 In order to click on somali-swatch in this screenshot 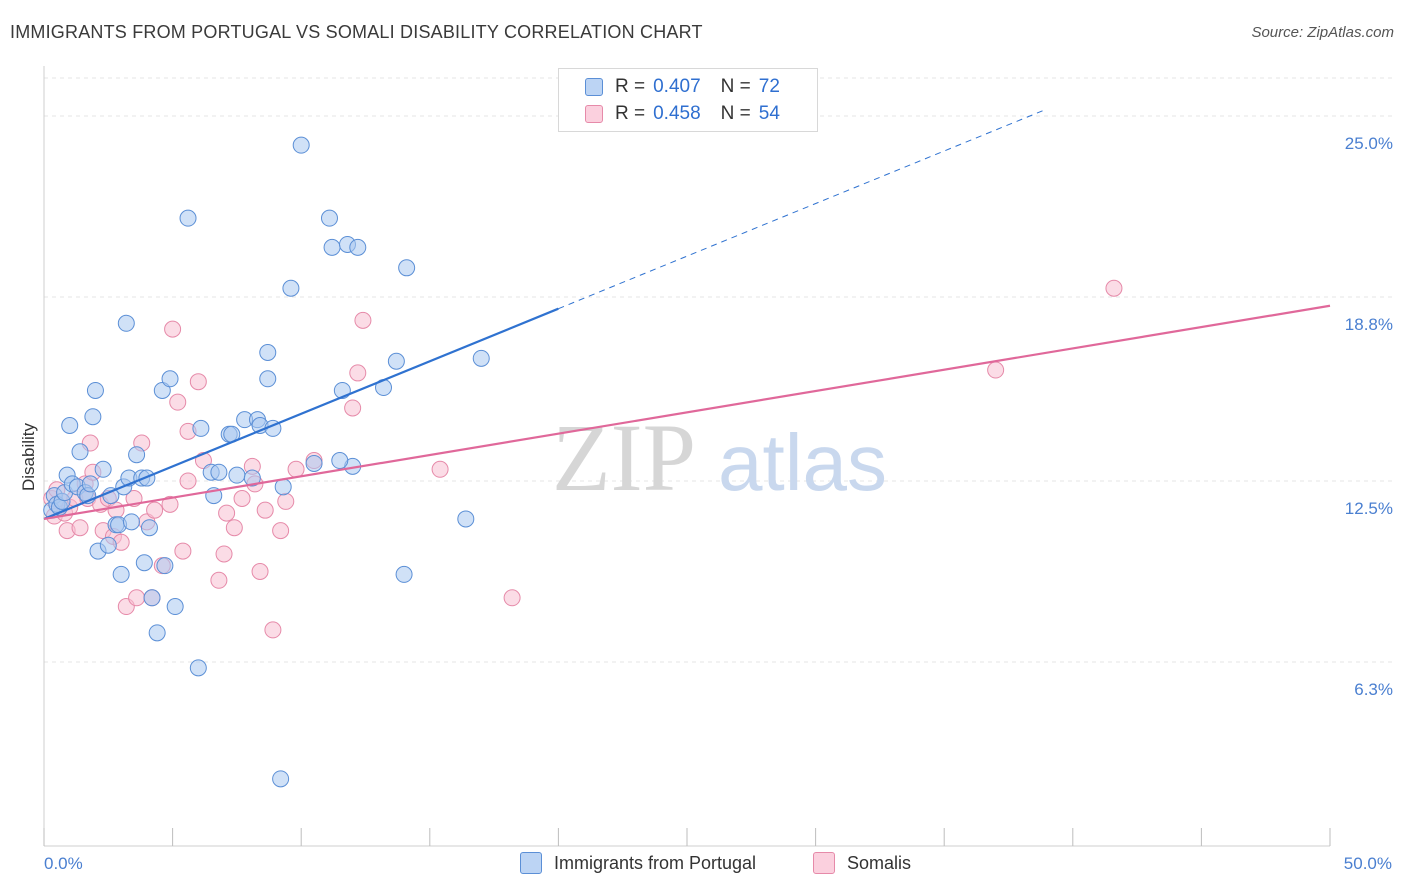, I will do `click(594, 114)`.